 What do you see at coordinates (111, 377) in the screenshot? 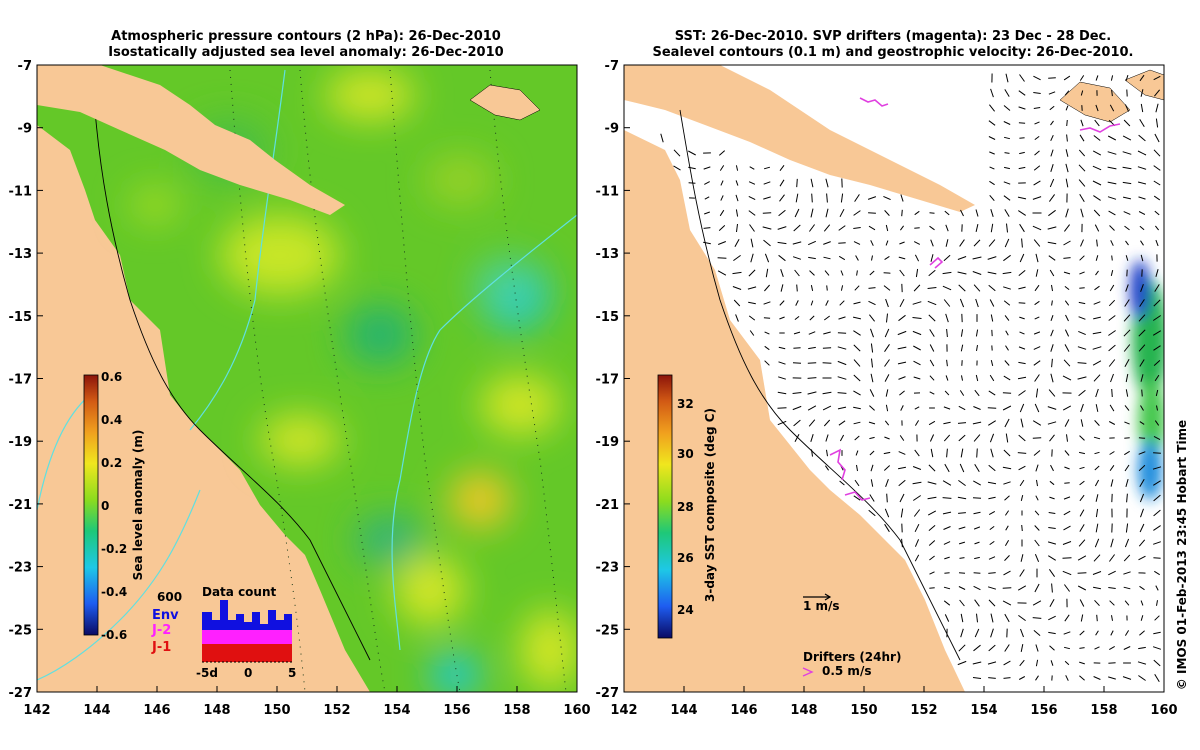
I see `left-cbar-tick-0: 0.6` at bounding box center [111, 377].